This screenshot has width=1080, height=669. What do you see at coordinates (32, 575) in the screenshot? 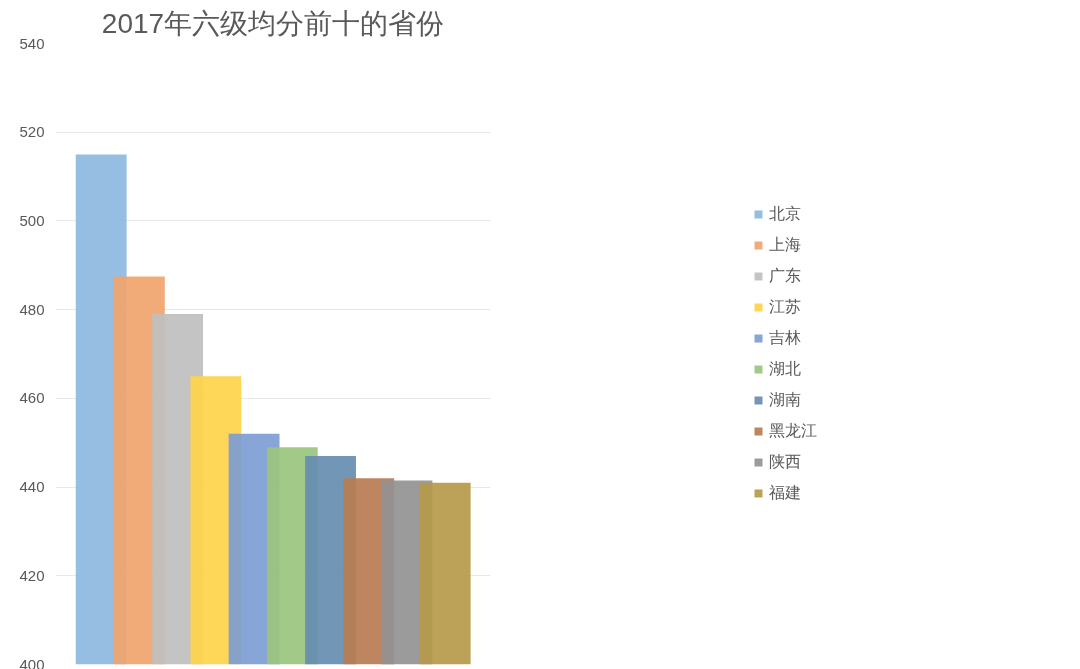
I see `y-tick-label: 420` at bounding box center [32, 575].